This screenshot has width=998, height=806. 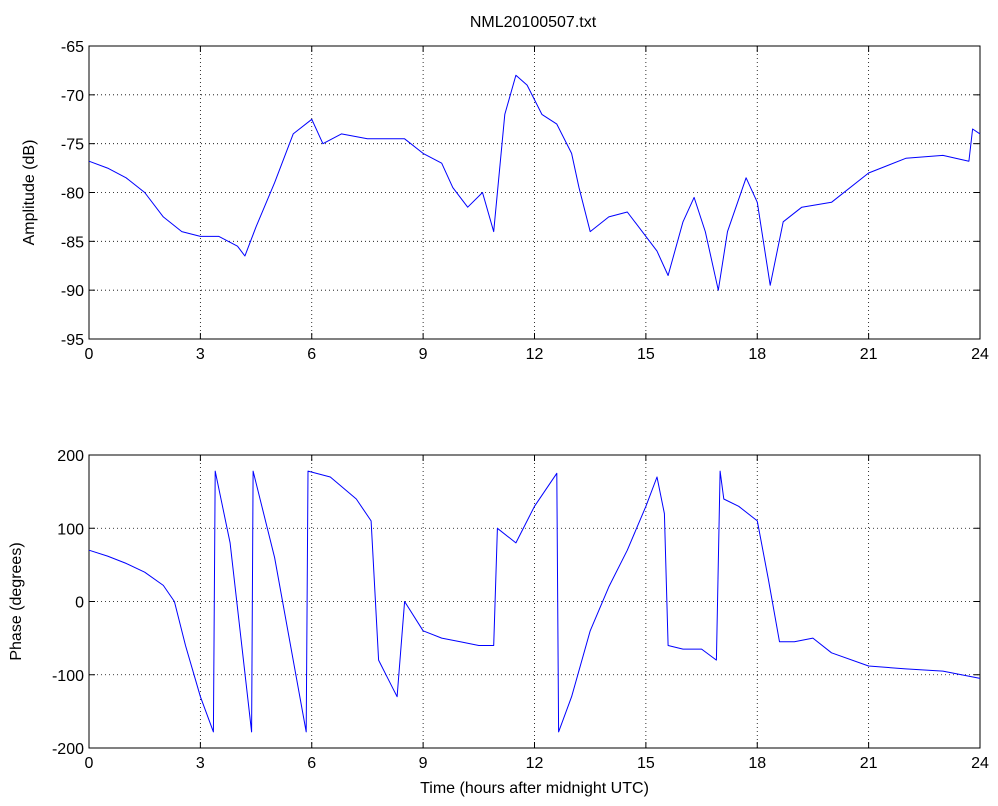 What do you see at coordinates (423, 763) in the screenshot?
I see `phase-x-tick-label: 9` at bounding box center [423, 763].